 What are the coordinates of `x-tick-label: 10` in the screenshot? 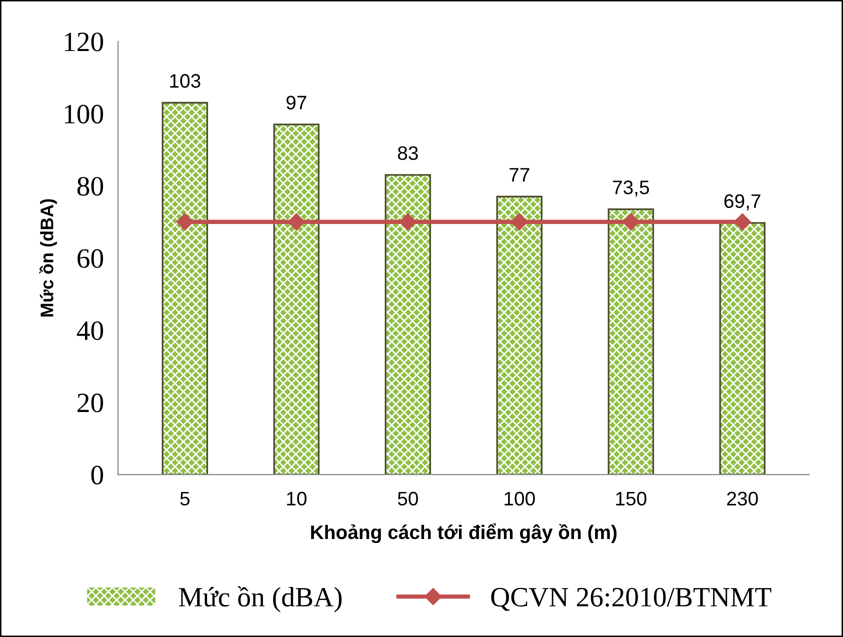 It's located at (296, 499).